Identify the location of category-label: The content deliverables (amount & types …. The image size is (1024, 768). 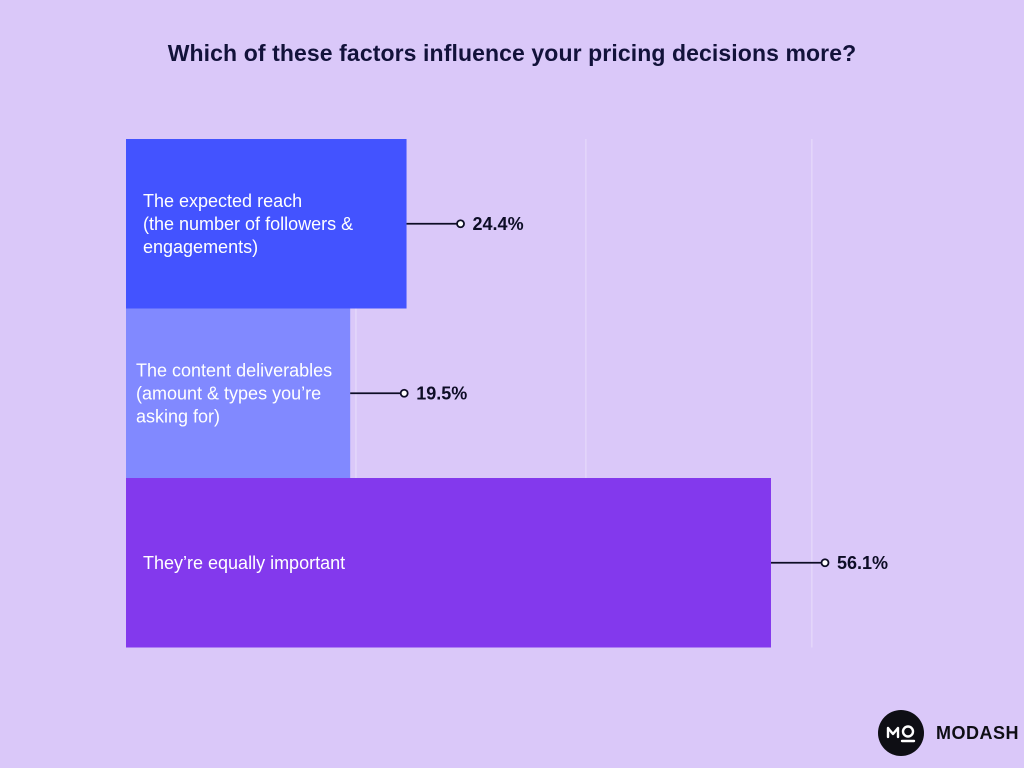
(234, 393).